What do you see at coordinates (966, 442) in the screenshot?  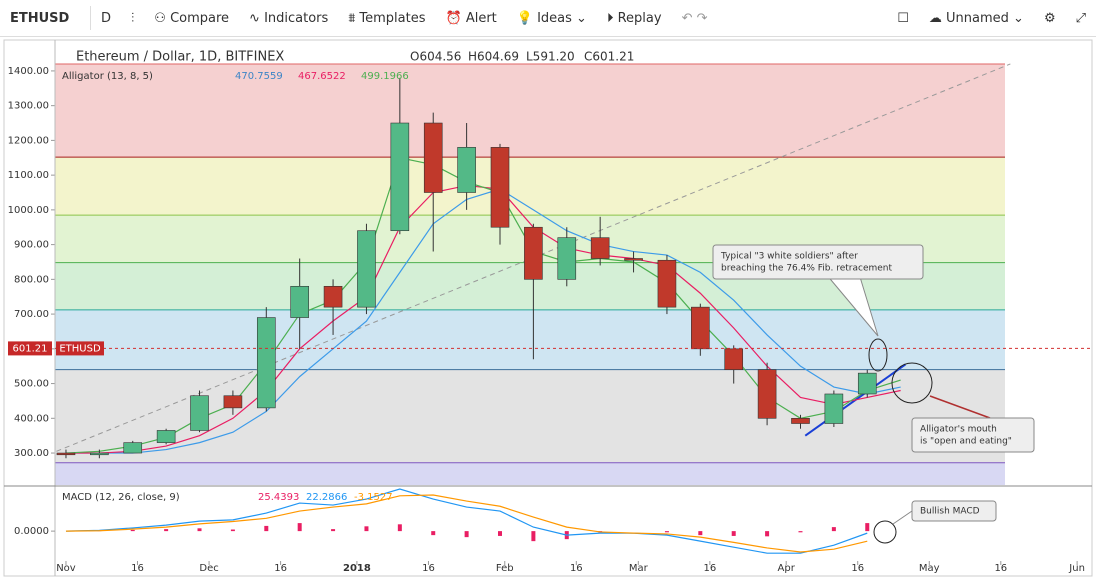 I see `callout-text: is "open and eating"` at bounding box center [966, 442].